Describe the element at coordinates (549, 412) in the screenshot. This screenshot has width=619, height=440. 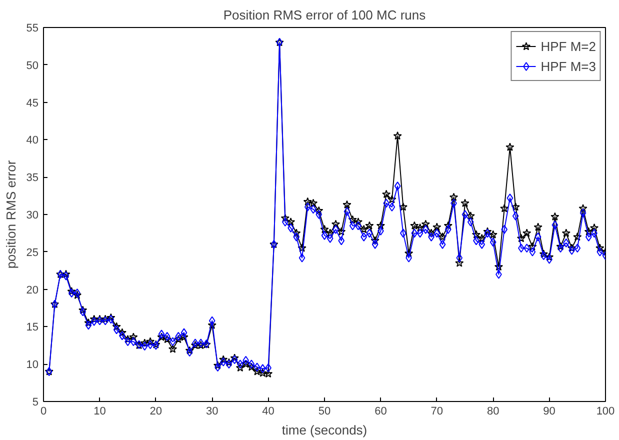
I see `x-tick-label: 90` at that location.